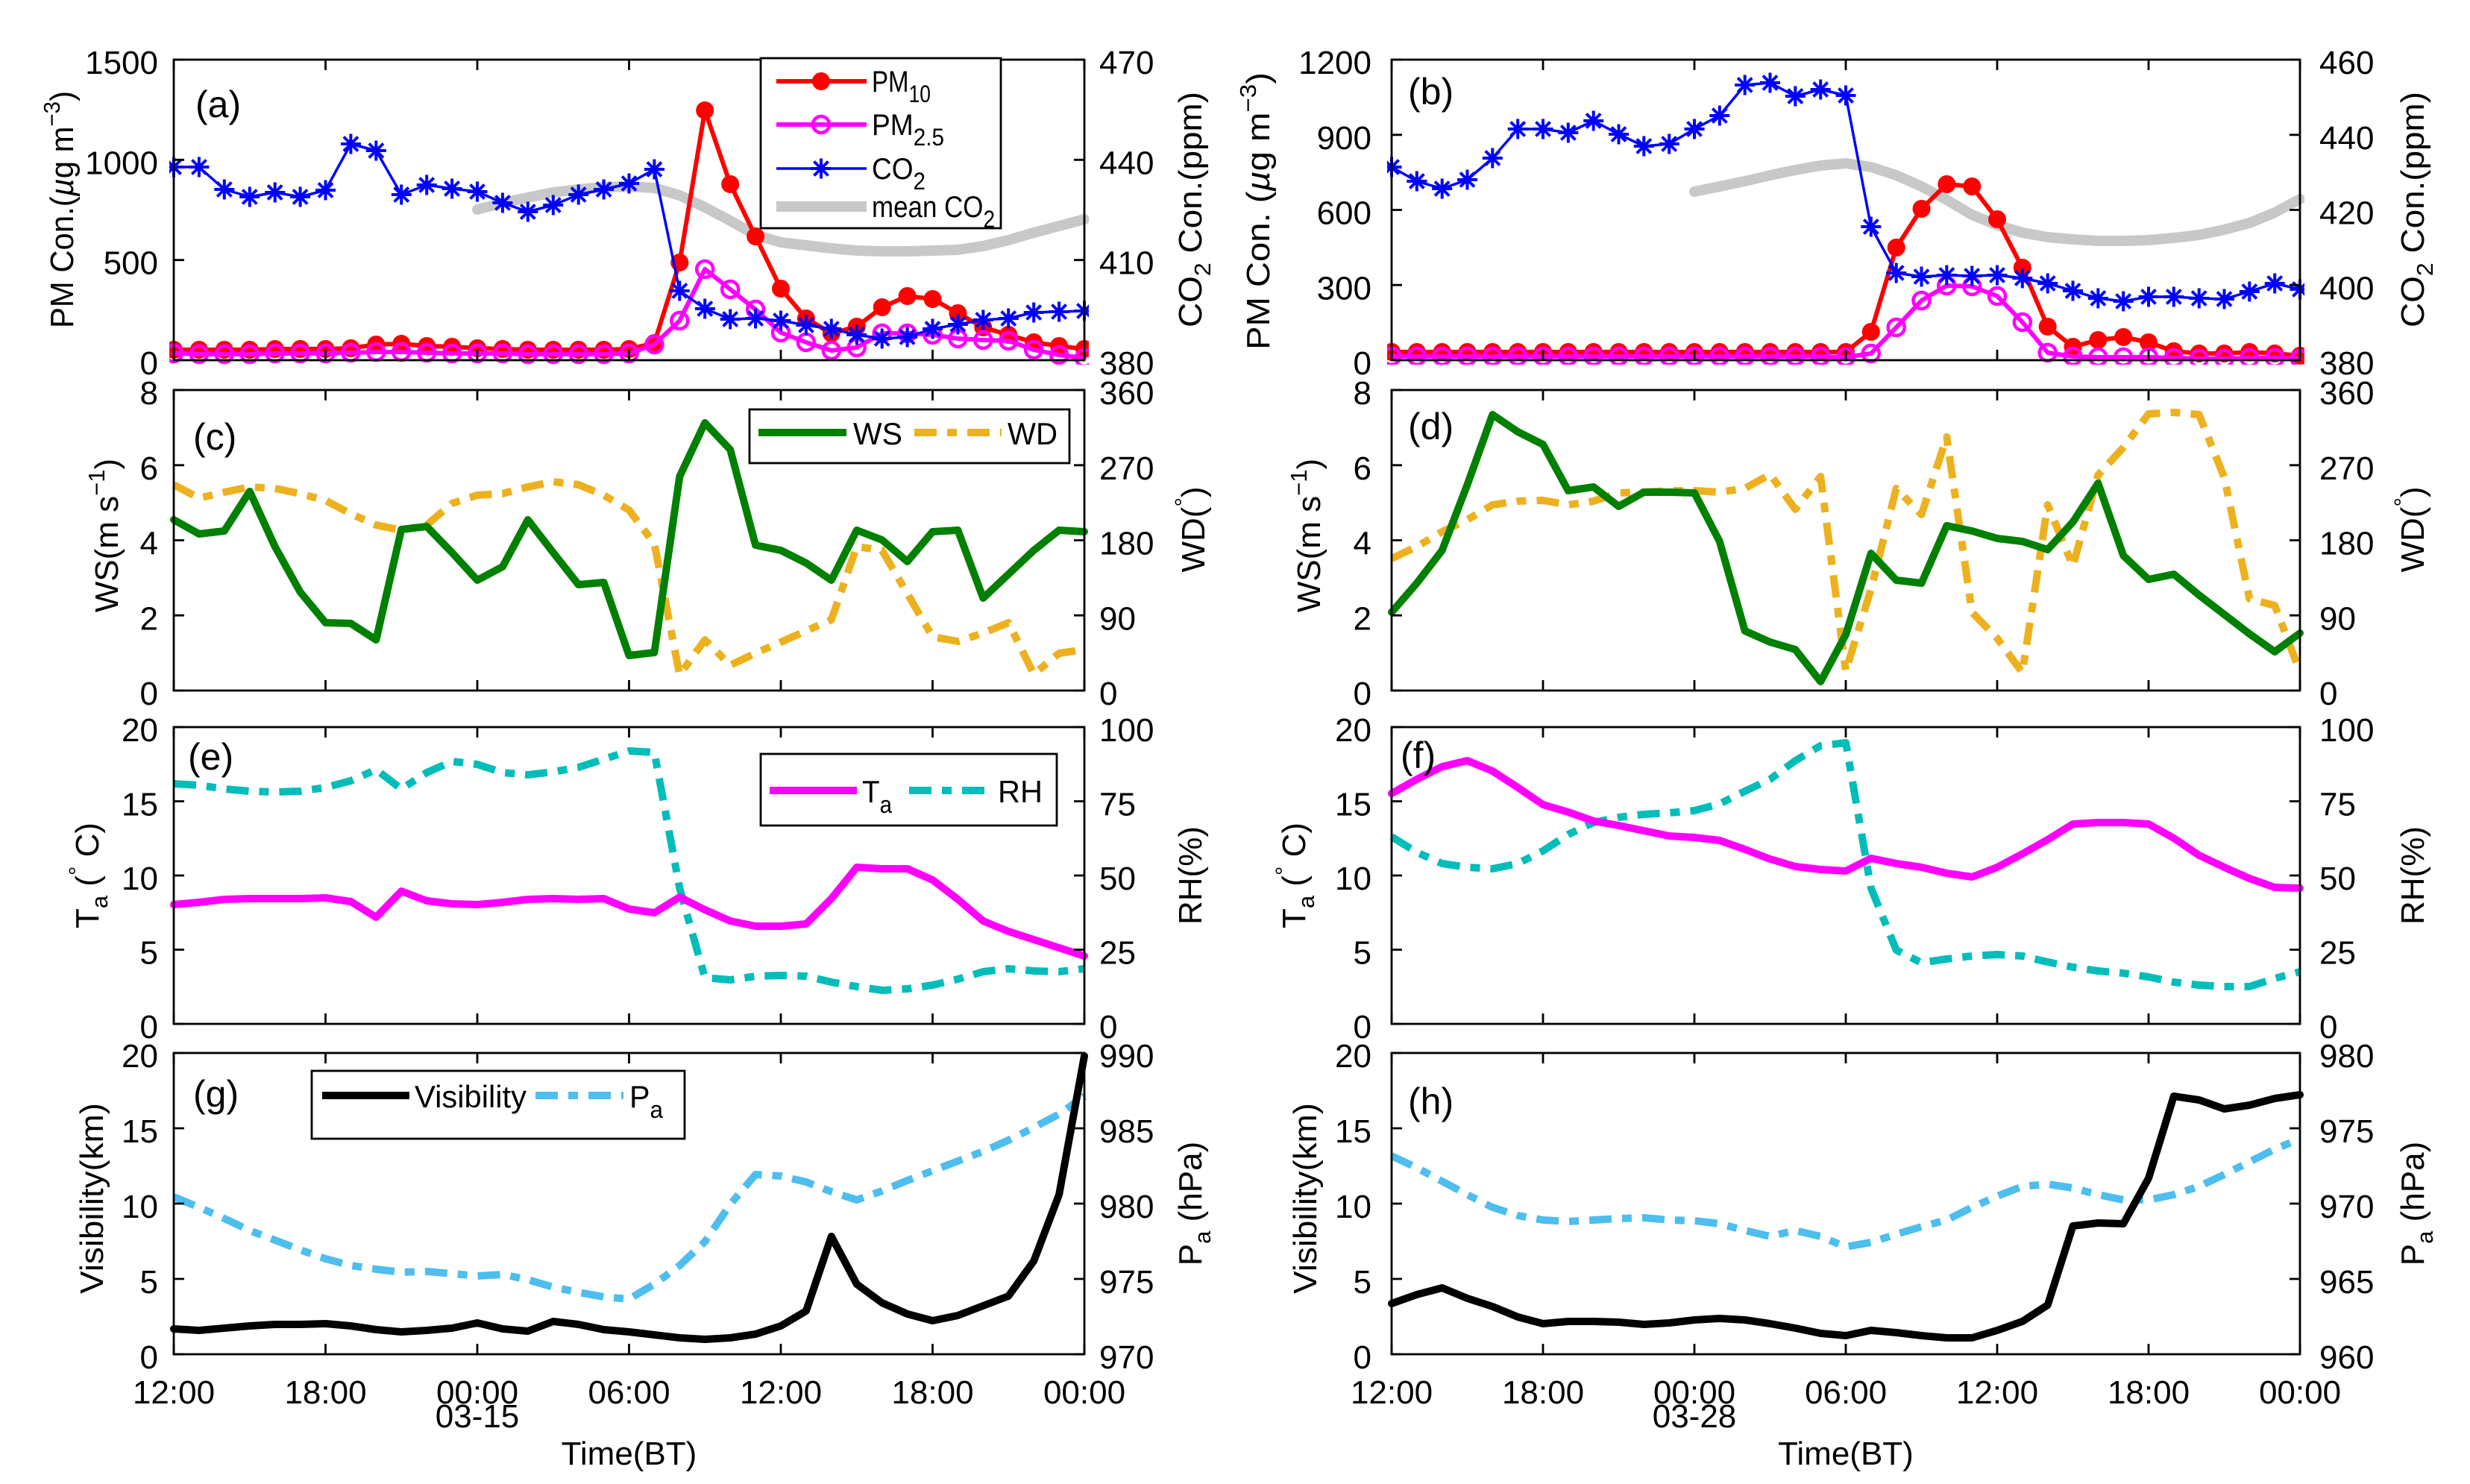 The height and width of the screenshot is (1484, 2470). I want to click on svg-text: 06:00, so click(629, 1392).